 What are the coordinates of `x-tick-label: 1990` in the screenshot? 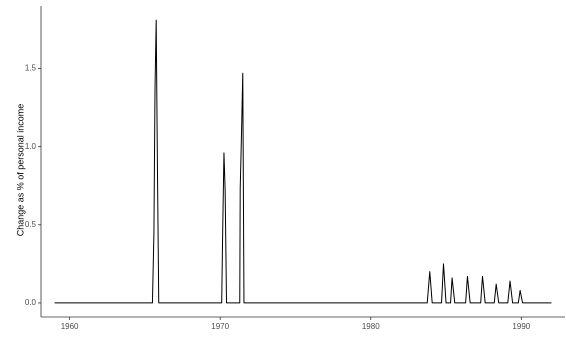 It's located at (521, 326).